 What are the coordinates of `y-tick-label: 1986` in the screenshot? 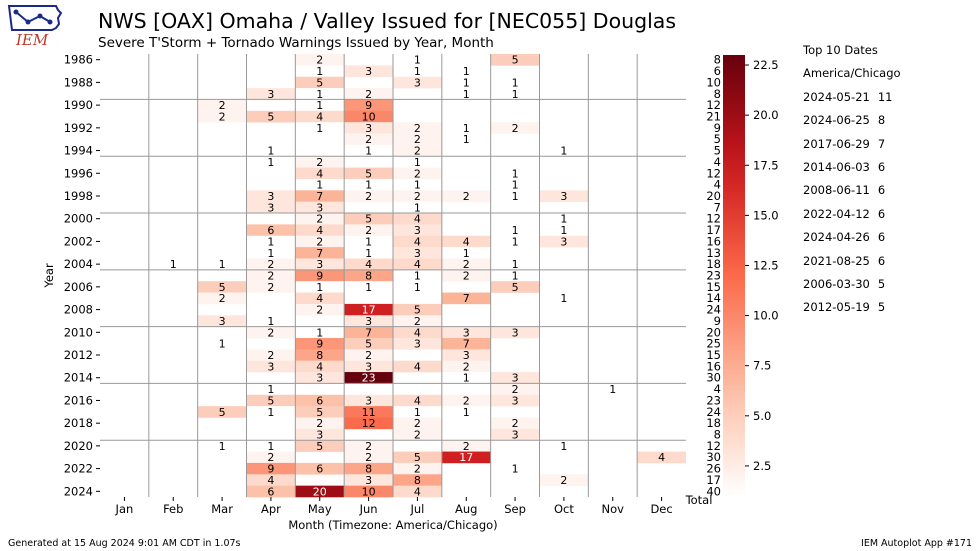 It's located at (78, 60).